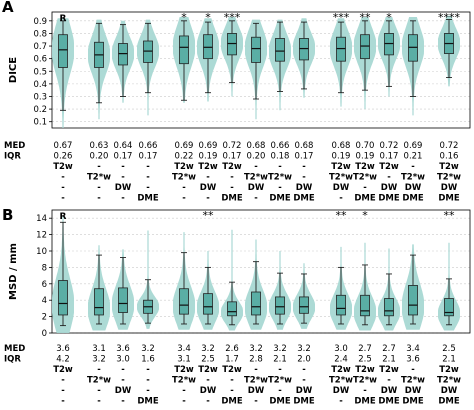 The height and width of the screenshot is (410, 474). What do you see at coordinates (14, 349) in the screenshot?
I see `table-row-label-med: MED` at bounding box center [14, 349].